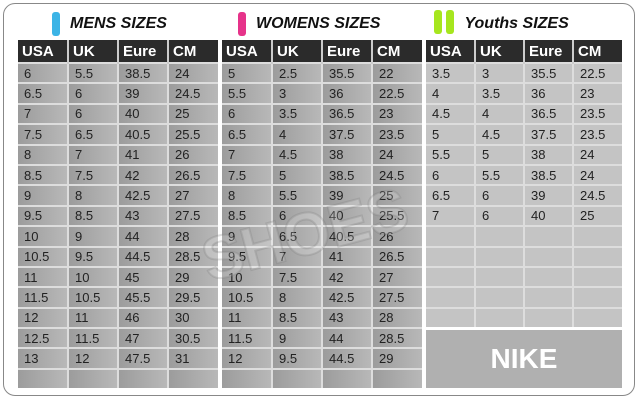 This screenshot has width=640, height=401. Describe the element at coordinates (247, 256) in the screenshot. I see `table-cell: 9.5` at that location.